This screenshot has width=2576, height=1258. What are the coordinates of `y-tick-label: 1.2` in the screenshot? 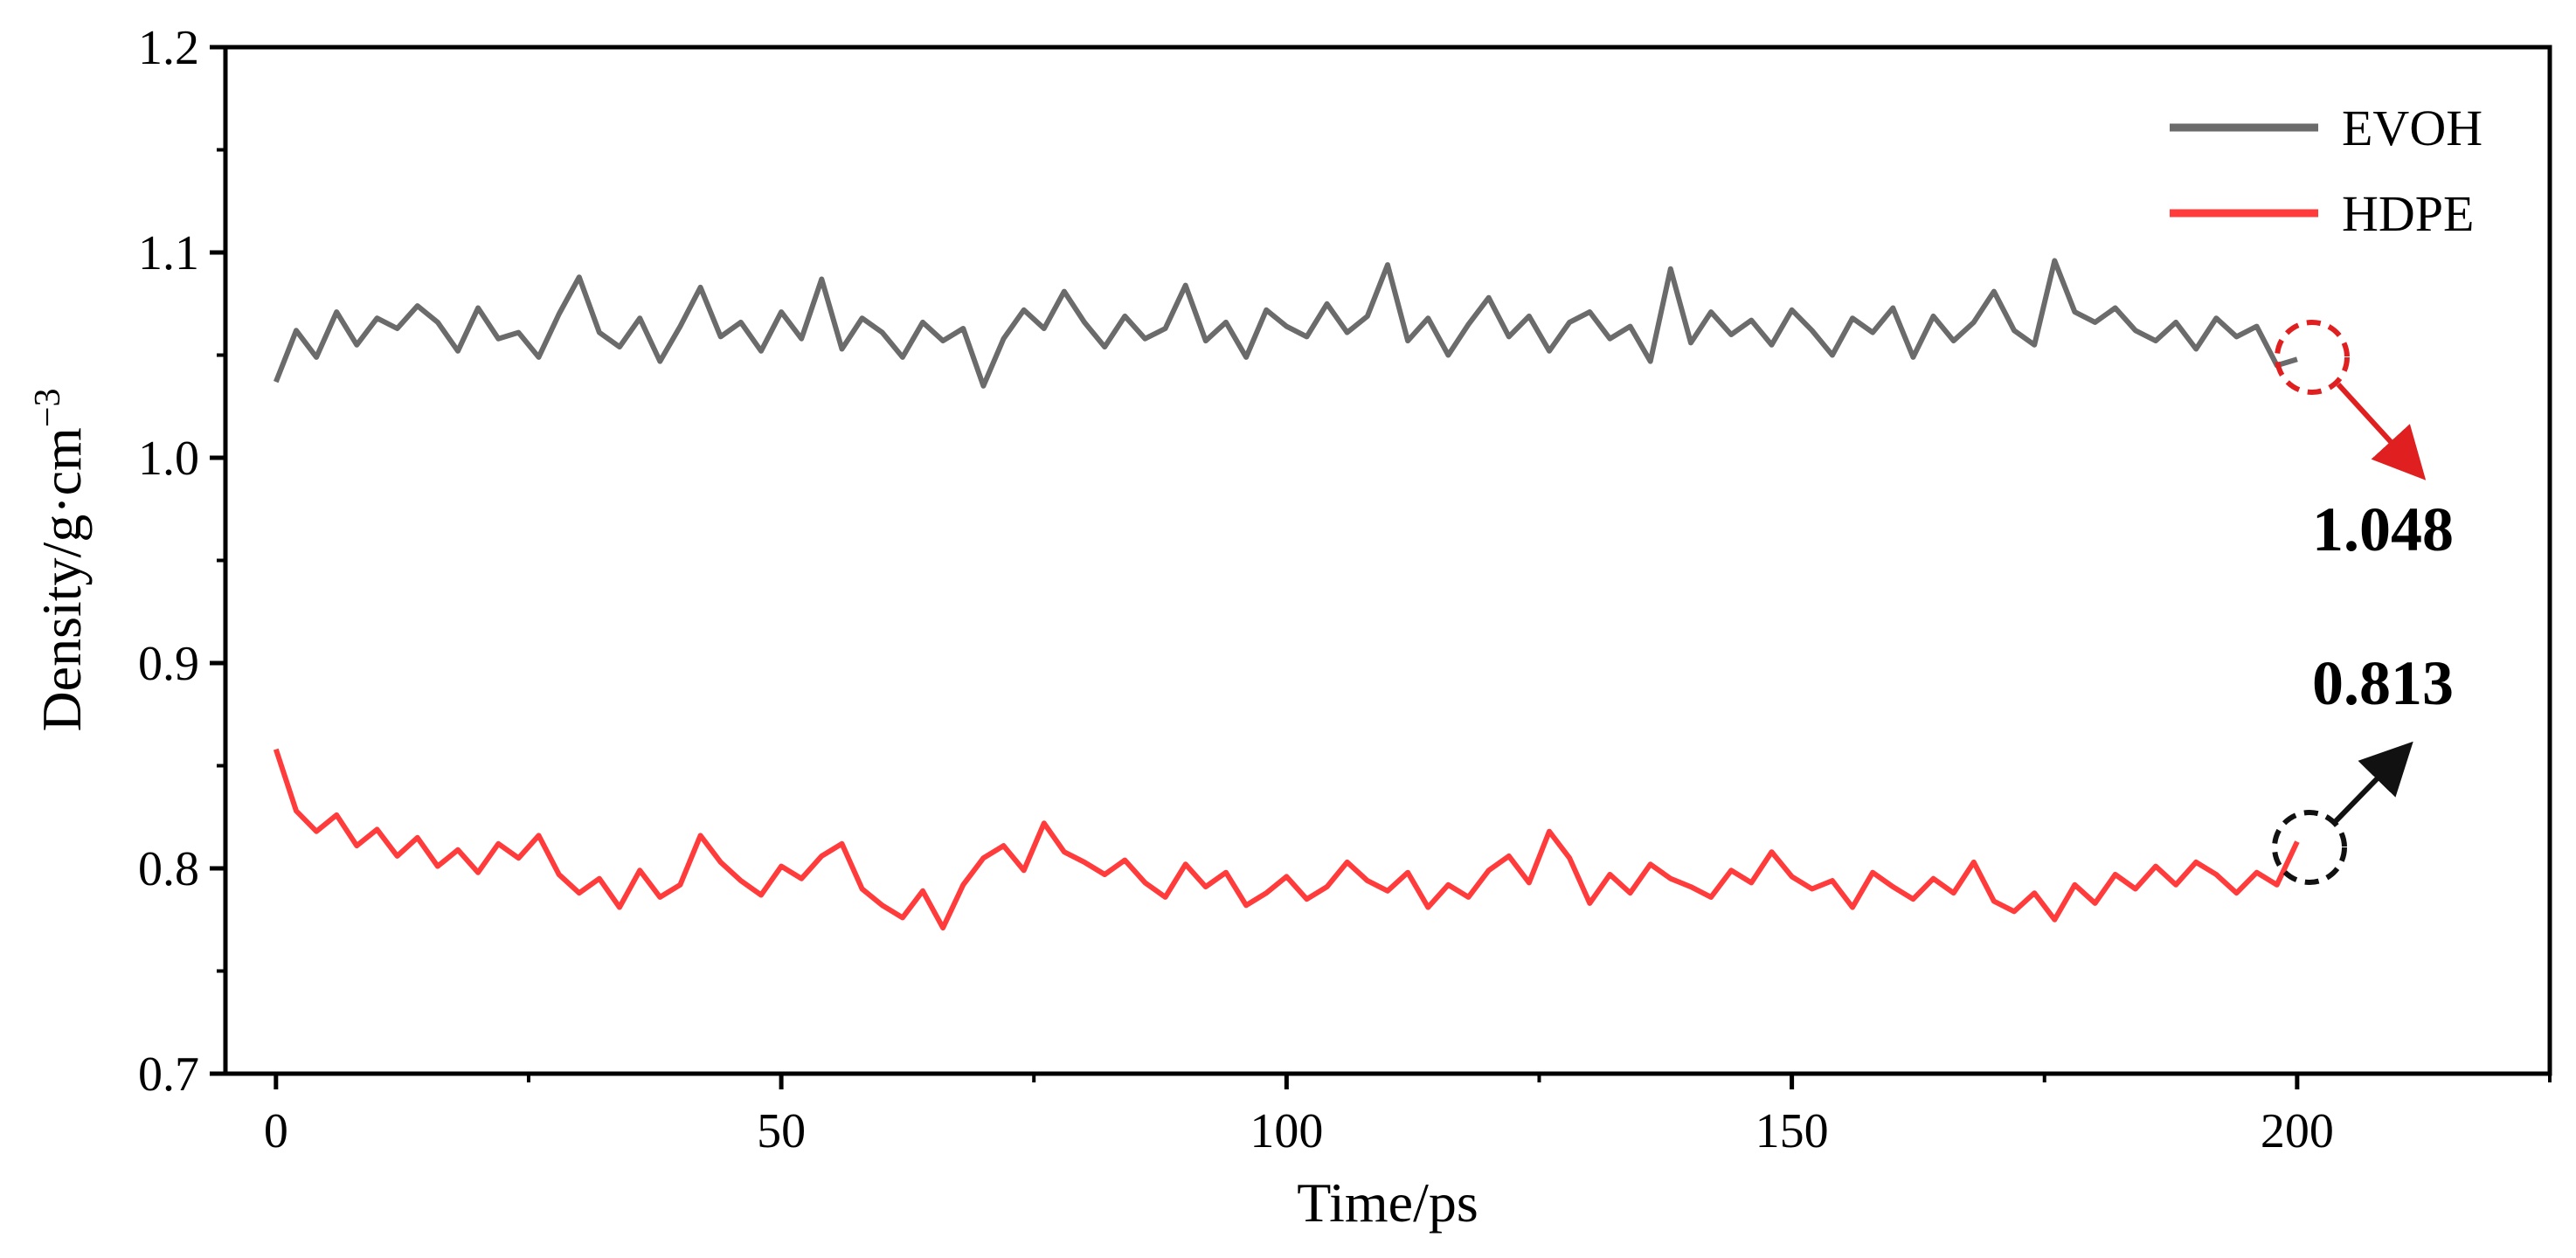 It's located at (168, 48).